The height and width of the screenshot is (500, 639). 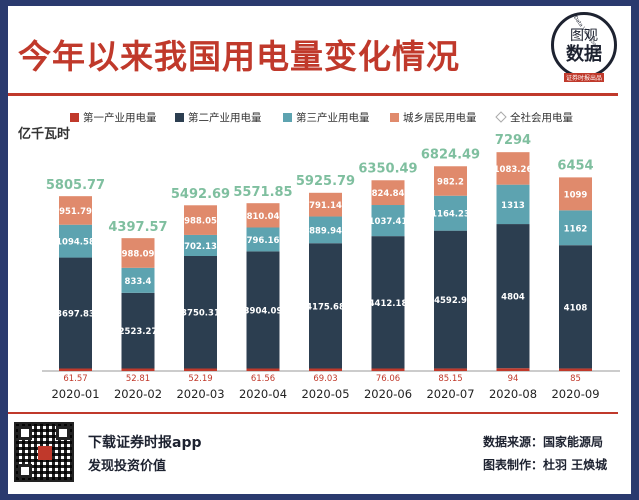 I want to click on total-label-8: 6454, so click(x=575, y=165).